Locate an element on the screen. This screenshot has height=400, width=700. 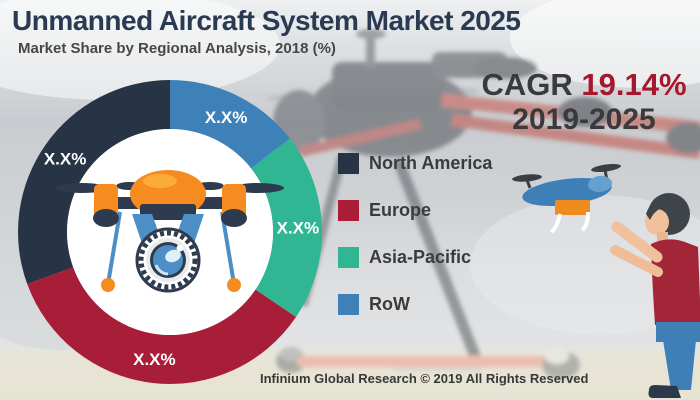
drone-foot-left is located at coordinates (108, 285).